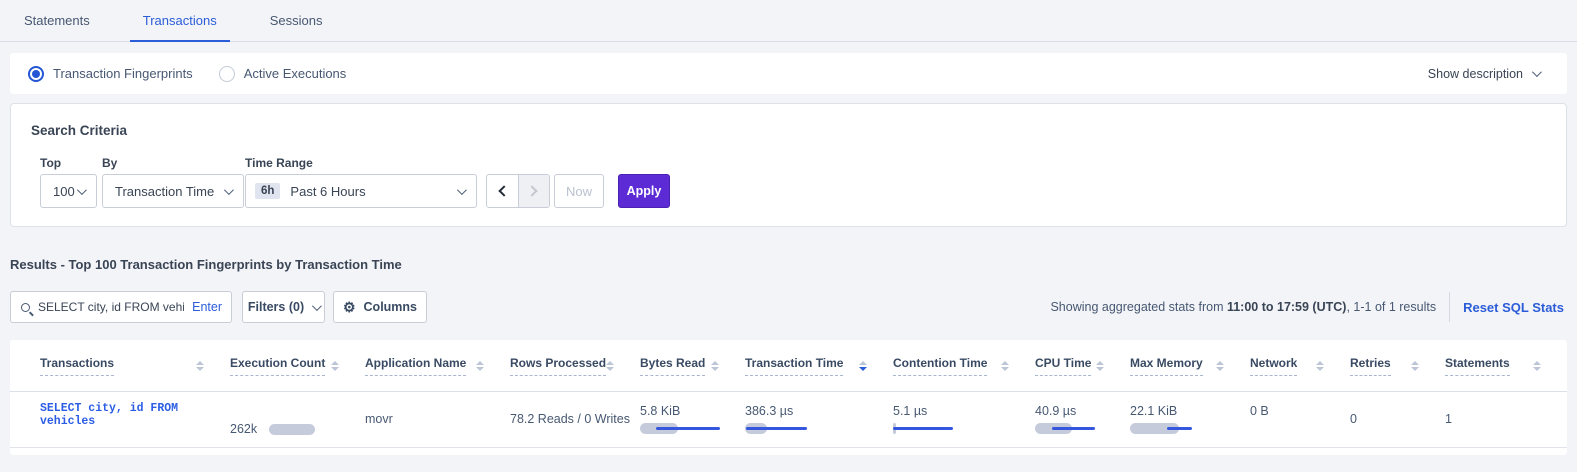 The height and width of the screenshot is (472, 1577). I want to click on columns-button-label: Columns, so click(390, 307).